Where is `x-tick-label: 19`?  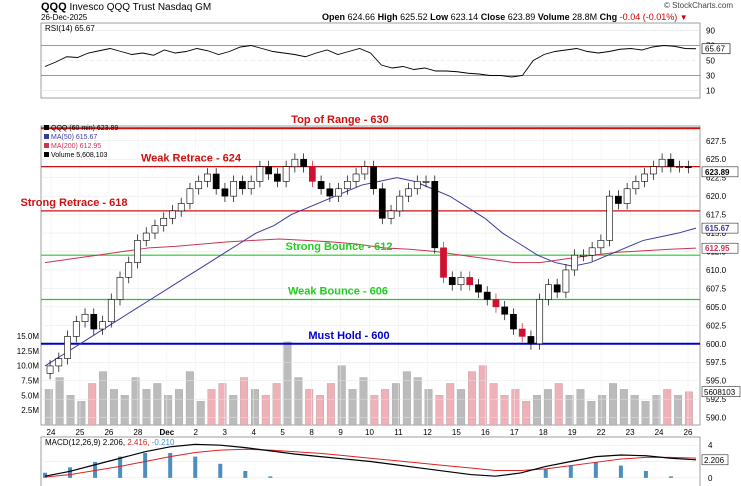
x-tick-label: 19 is located at coordinates (572, 432).